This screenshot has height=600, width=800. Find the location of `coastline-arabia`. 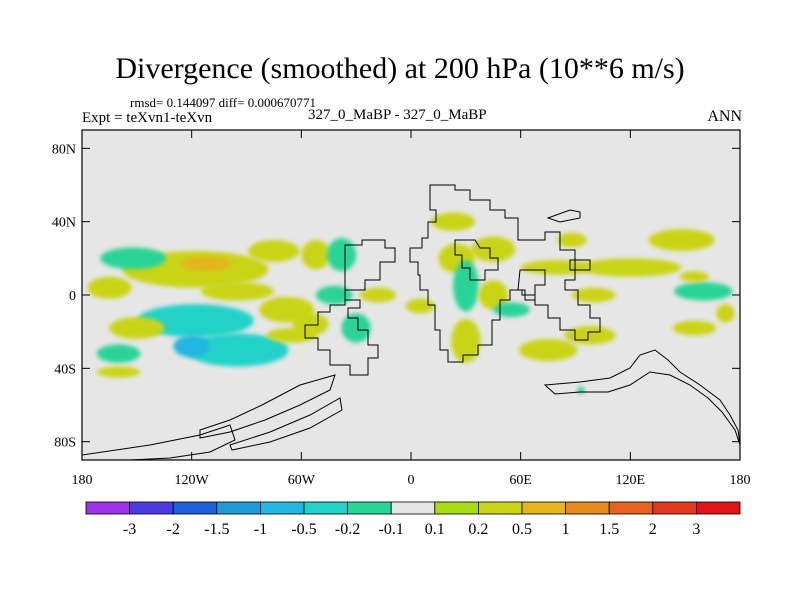

coastline-arabia is located at coordinates (476, 260).